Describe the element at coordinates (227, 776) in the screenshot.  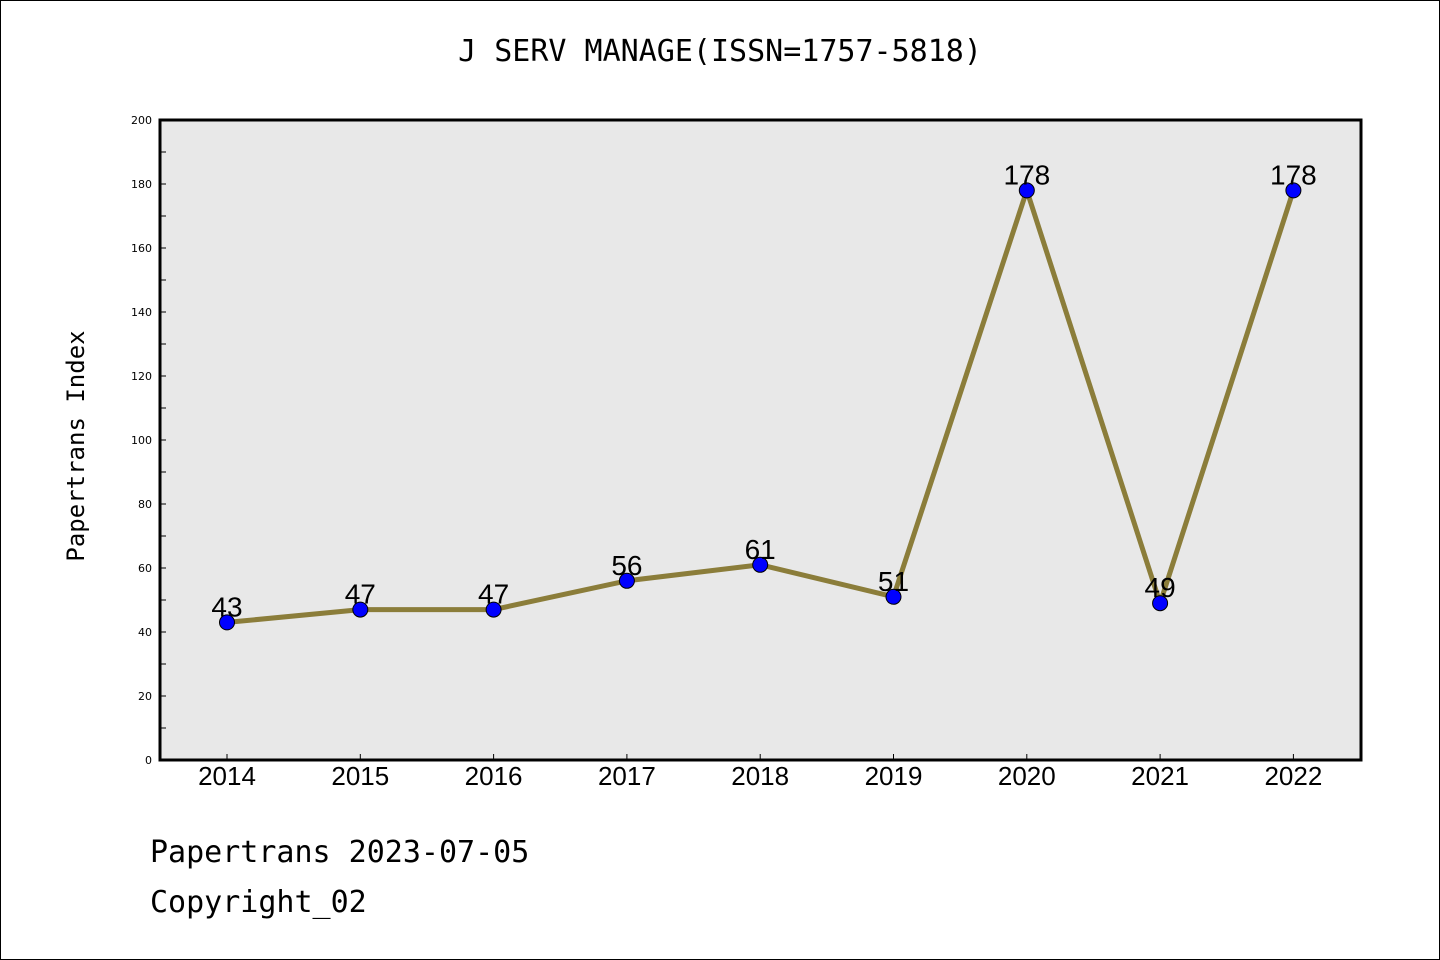
I see `x-tick-label: 2014` at that location.